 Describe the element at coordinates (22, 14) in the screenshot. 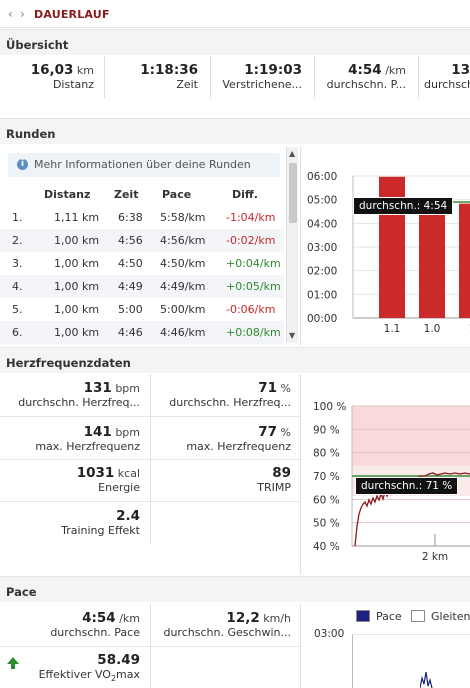

I see `forward-arrow-icon: ›` at that location.